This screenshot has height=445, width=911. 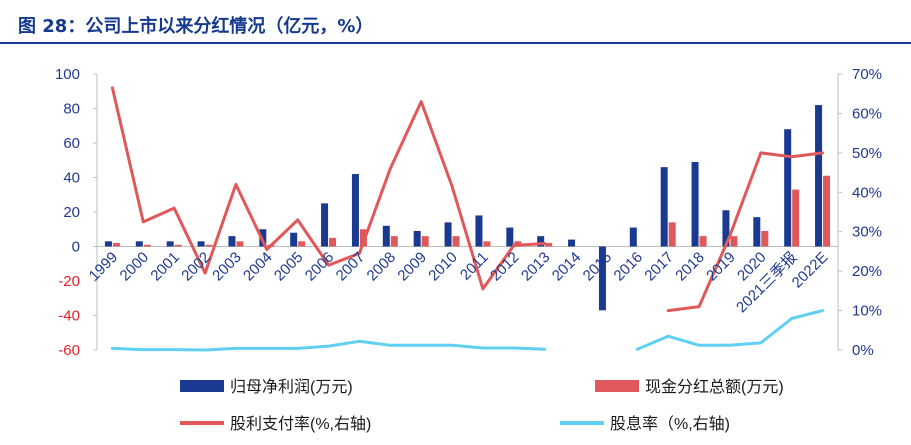 I want to click on left-tick-label: 60, so click(x=71, y=143).